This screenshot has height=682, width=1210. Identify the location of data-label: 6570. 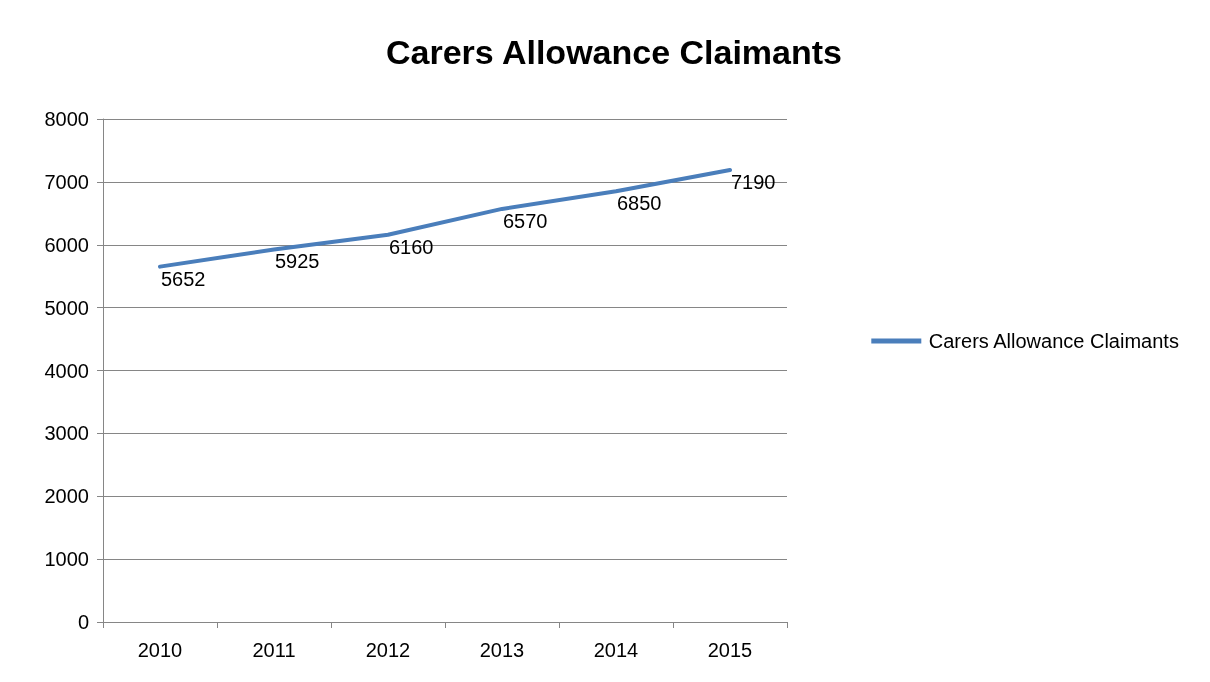
(525, 220).